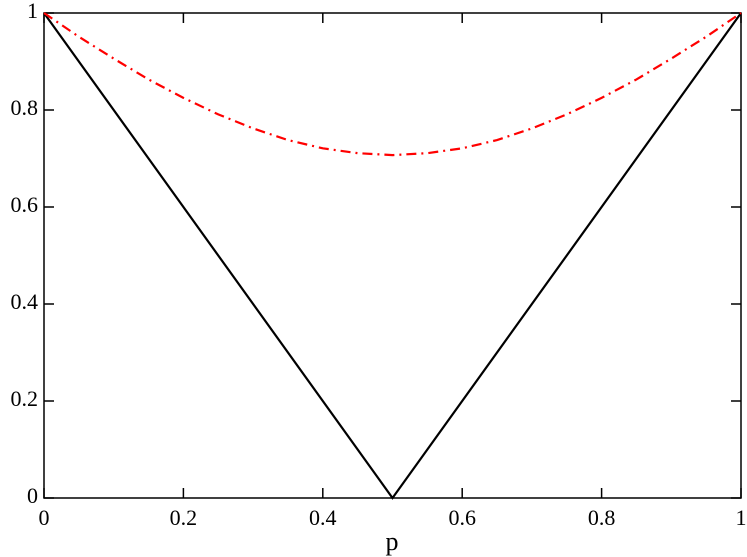 This screenshot has height=557, width=747. Describe the element at coordinates (32, 11) in the screenshot. I see `y-tick-label: 1` at that location.